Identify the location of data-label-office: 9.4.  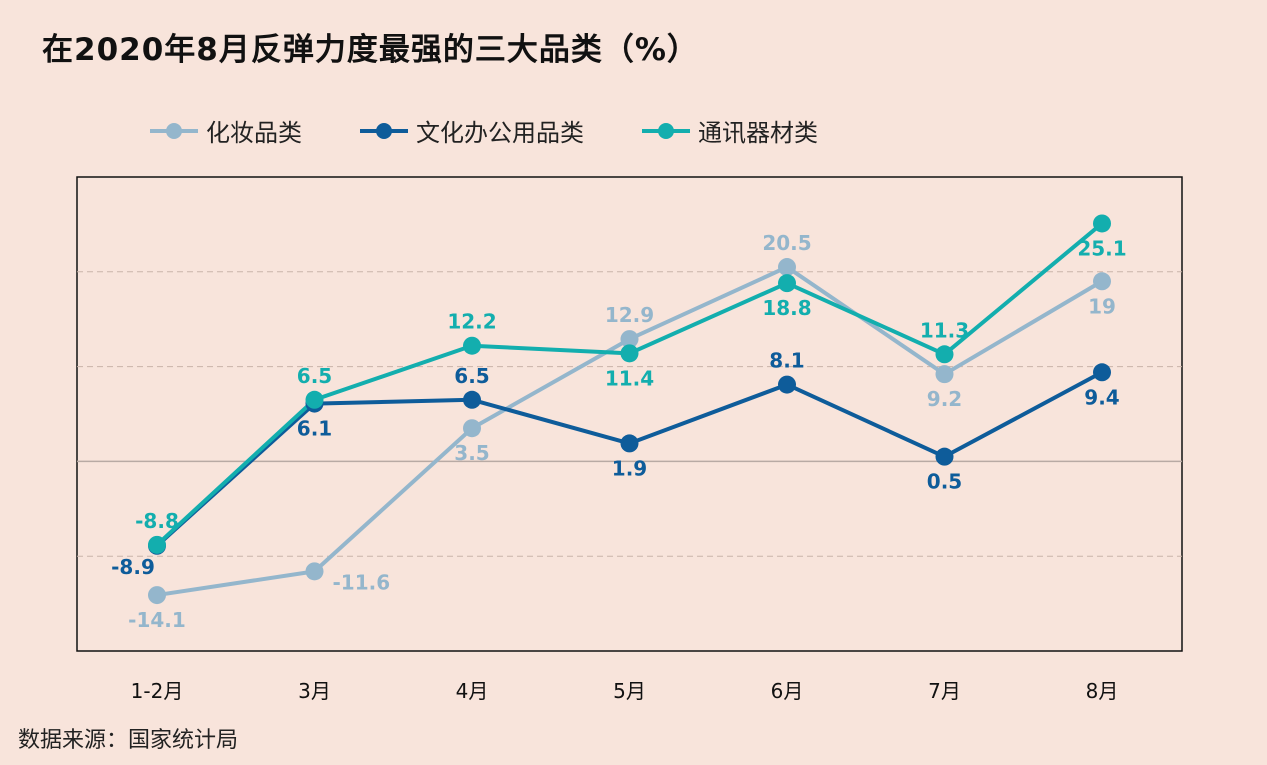
(1101, 397).